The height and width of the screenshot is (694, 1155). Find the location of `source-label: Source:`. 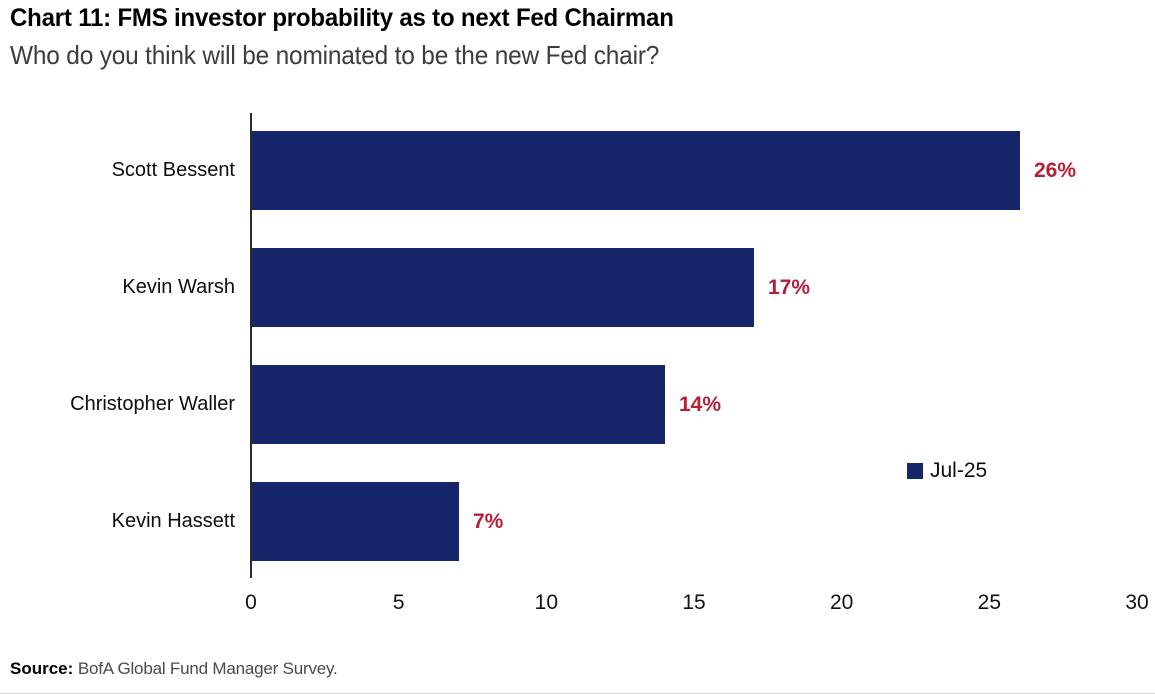

source-label: Source: is located at coordinates (42, 668).